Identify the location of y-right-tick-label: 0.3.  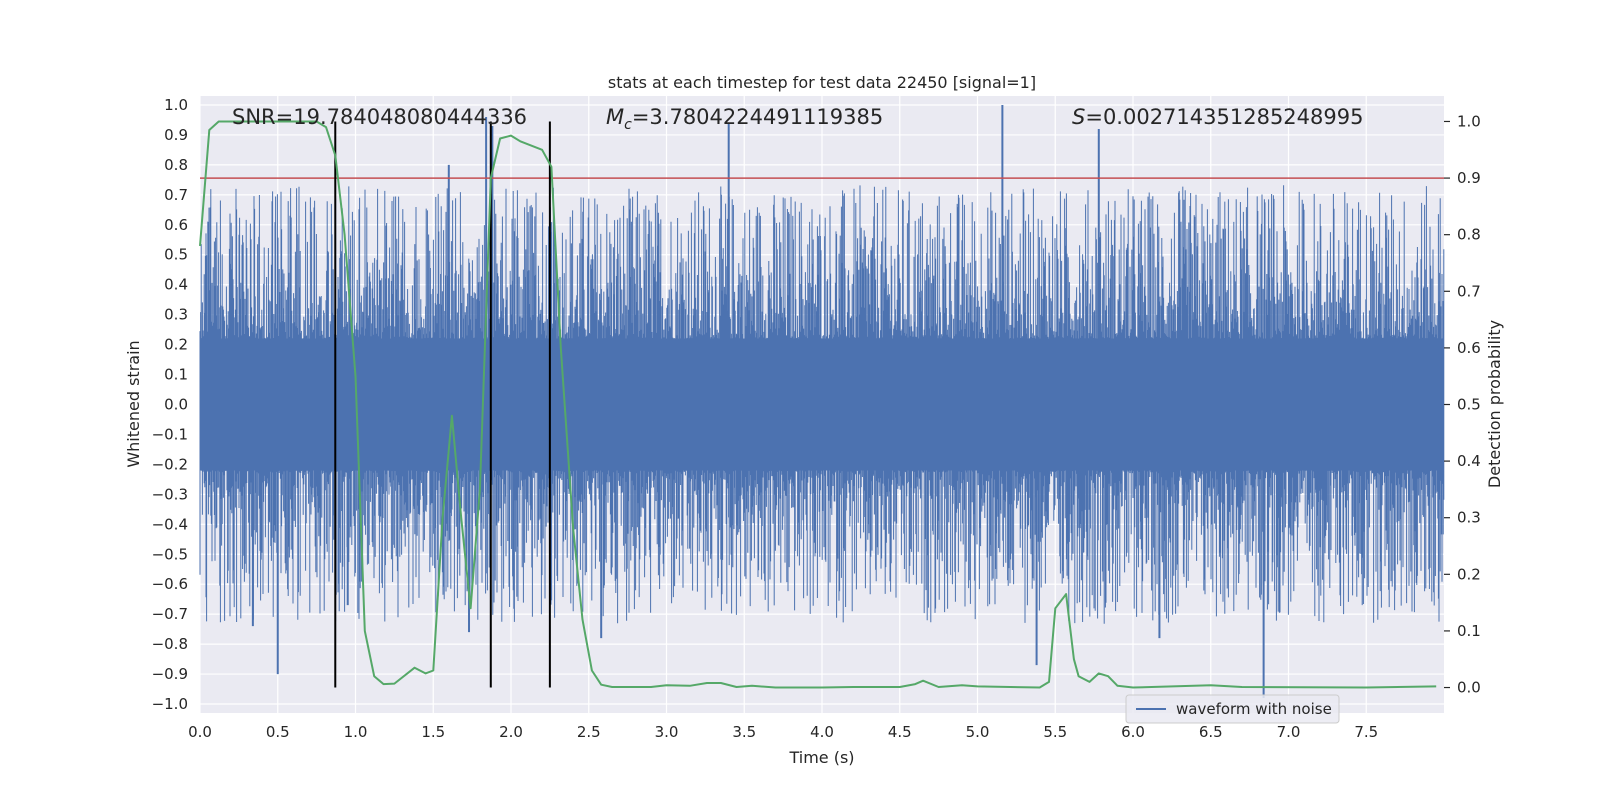
(1469, 518).